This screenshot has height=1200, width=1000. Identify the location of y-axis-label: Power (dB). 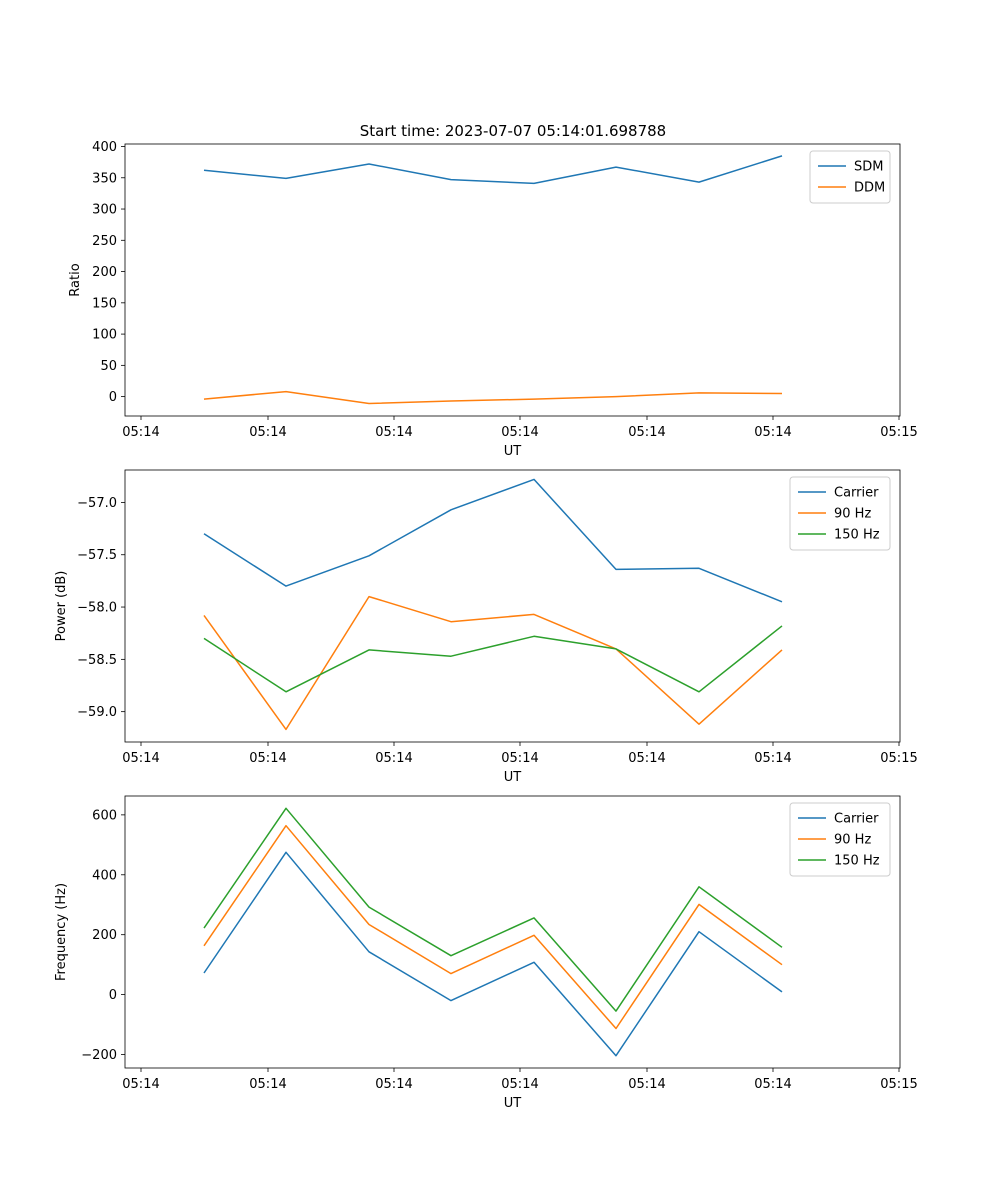
(61, 606).